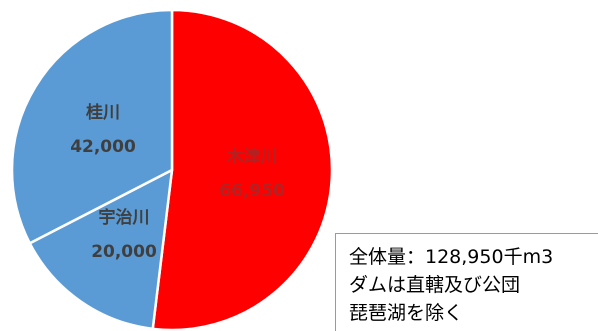 Image resolution: width=598 pixels, height=331 pixels. What do you see at coordinates (102, 112) in the screenshot?
I see `slice-name-label-2: 桂川` at bounding box center [102, 112].